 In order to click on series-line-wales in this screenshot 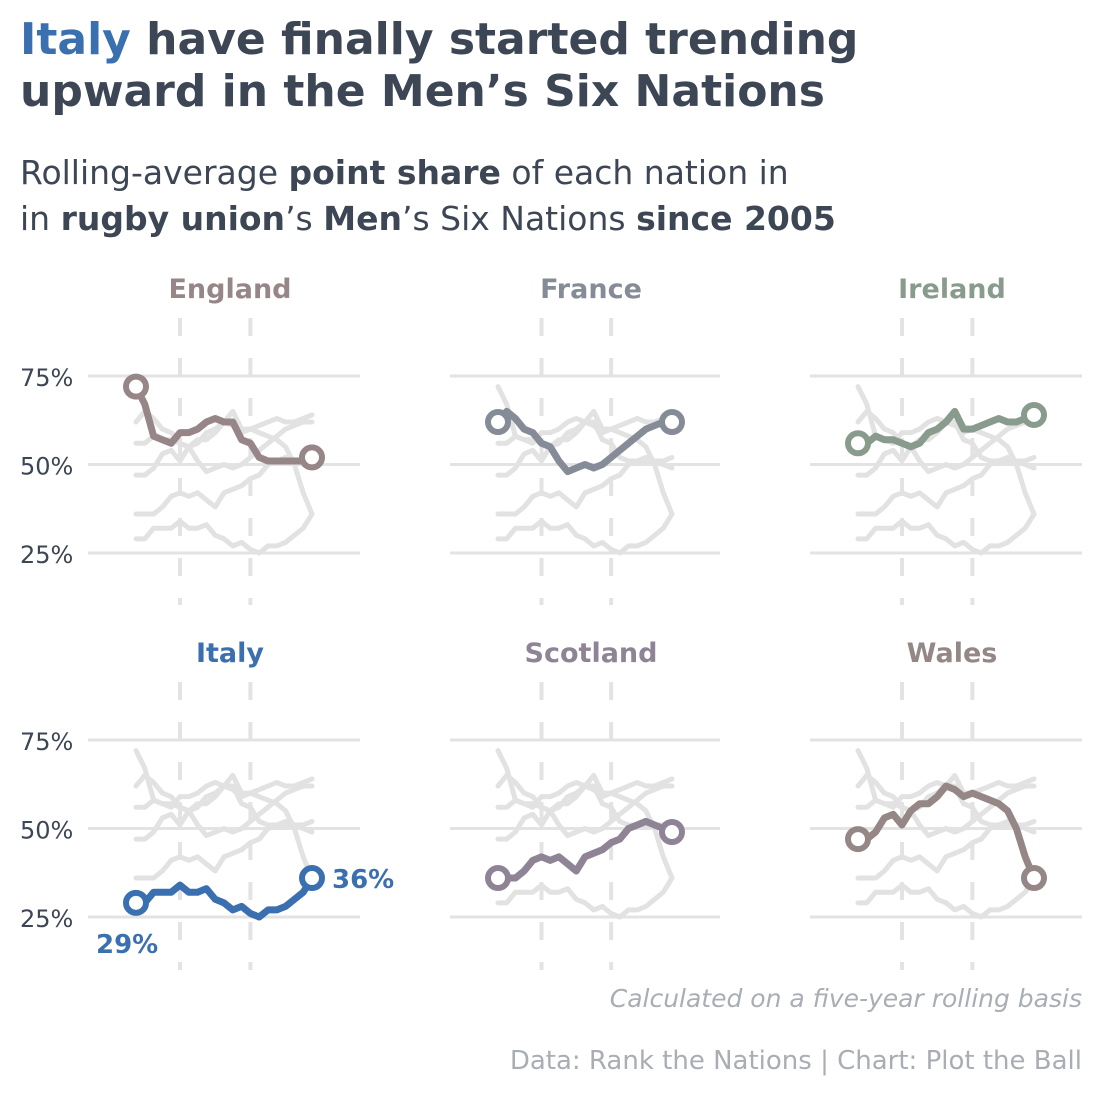, I will do `click(946, 832)`.